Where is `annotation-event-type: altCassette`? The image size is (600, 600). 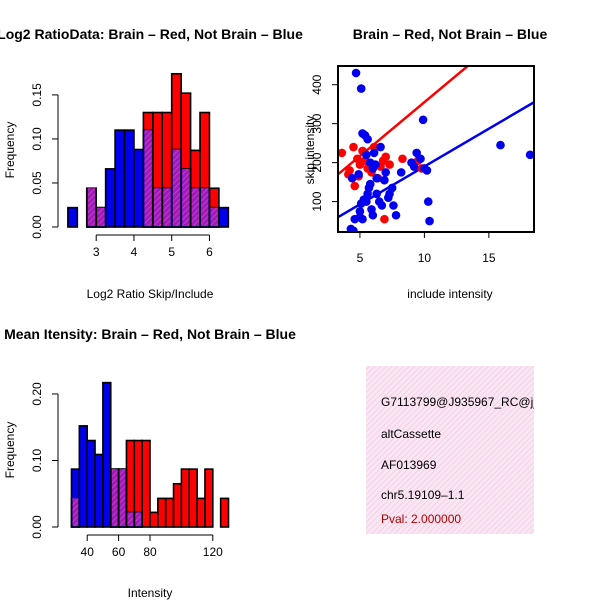 annotation-event-type: altCassette is located at coordinates (411, 434).